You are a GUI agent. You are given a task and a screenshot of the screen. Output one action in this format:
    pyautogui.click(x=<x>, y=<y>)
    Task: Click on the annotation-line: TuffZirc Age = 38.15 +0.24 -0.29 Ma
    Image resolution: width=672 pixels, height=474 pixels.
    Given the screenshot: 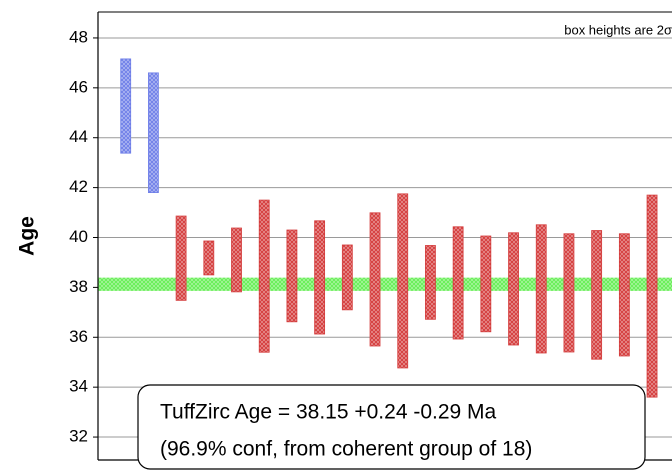 What is the action you would take?
    pyautogui.click(x=328, y=412)
    